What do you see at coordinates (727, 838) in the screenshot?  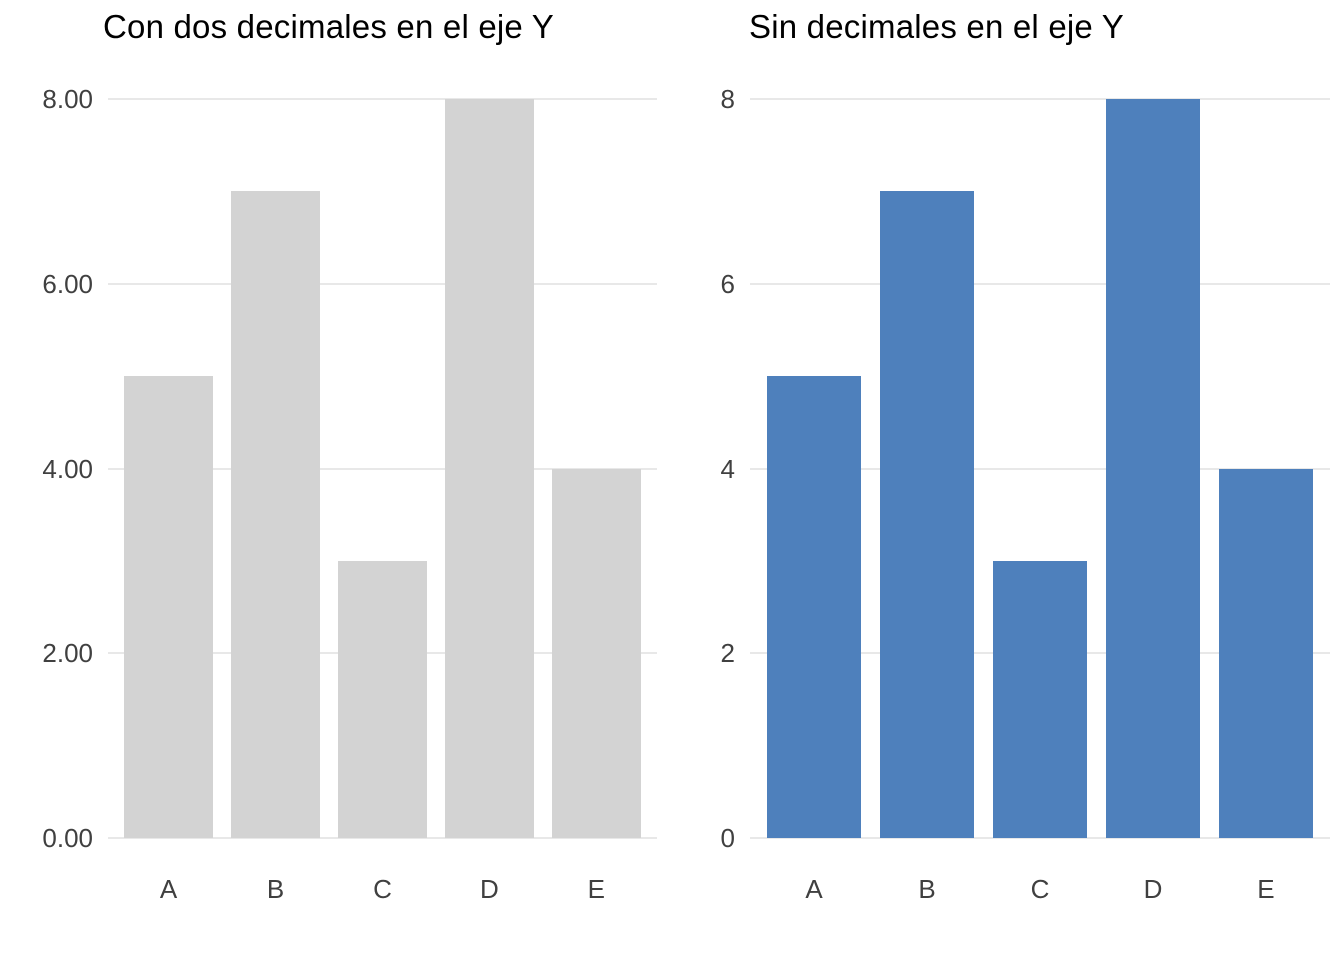 I see `y-tick-label: 0` at bounding box center [727, 838].